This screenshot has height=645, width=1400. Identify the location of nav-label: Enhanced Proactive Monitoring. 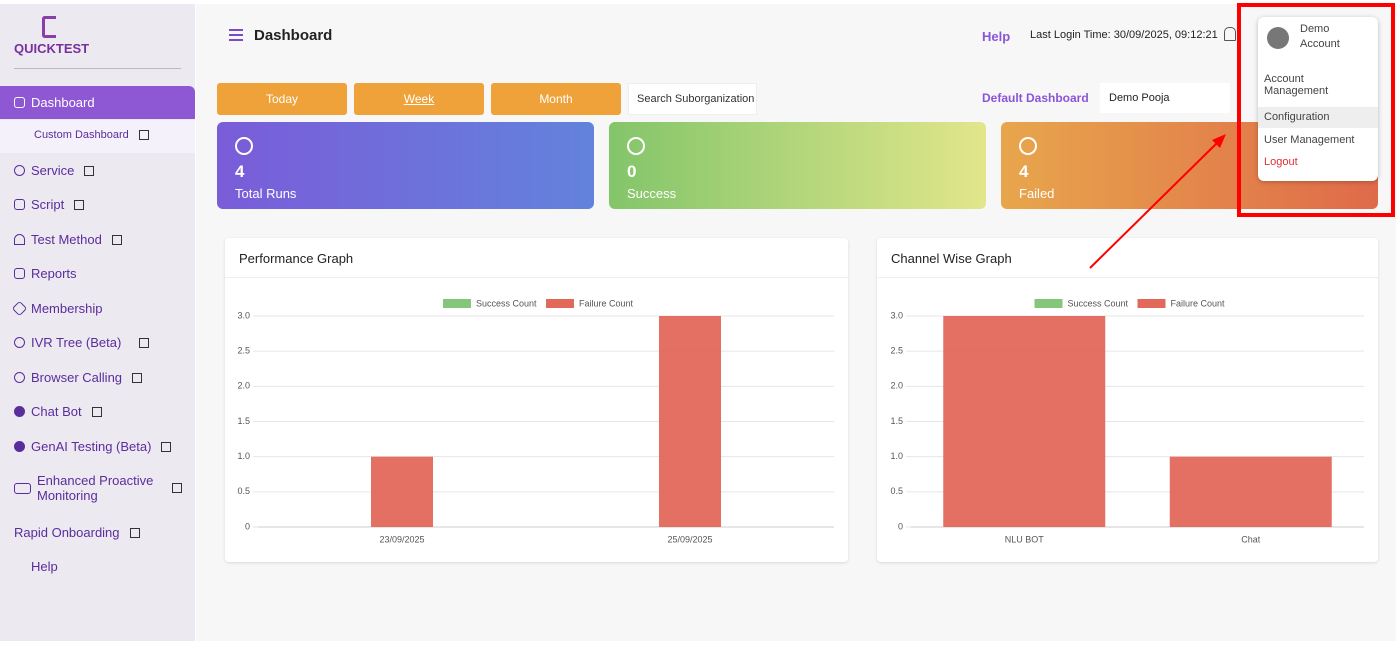
(95, 488).